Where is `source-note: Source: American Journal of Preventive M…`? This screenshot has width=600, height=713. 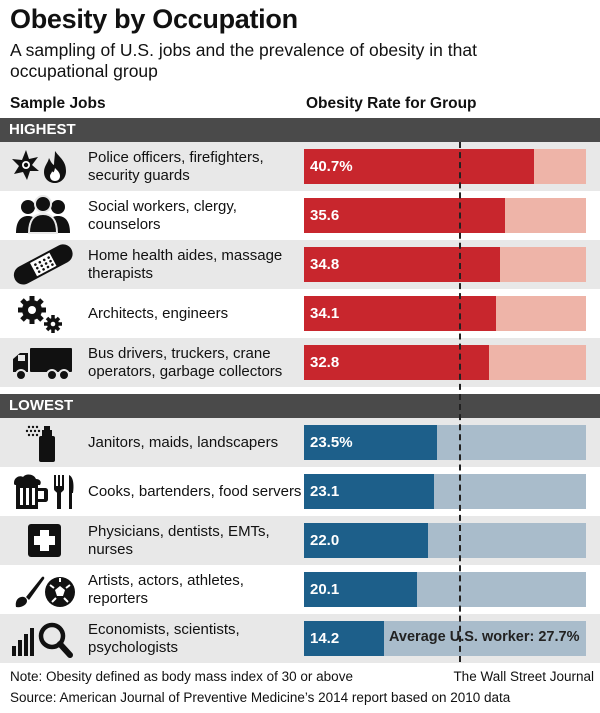 source-note: Source: American Journal of Preventive M… is located at coordinates (260, 697).